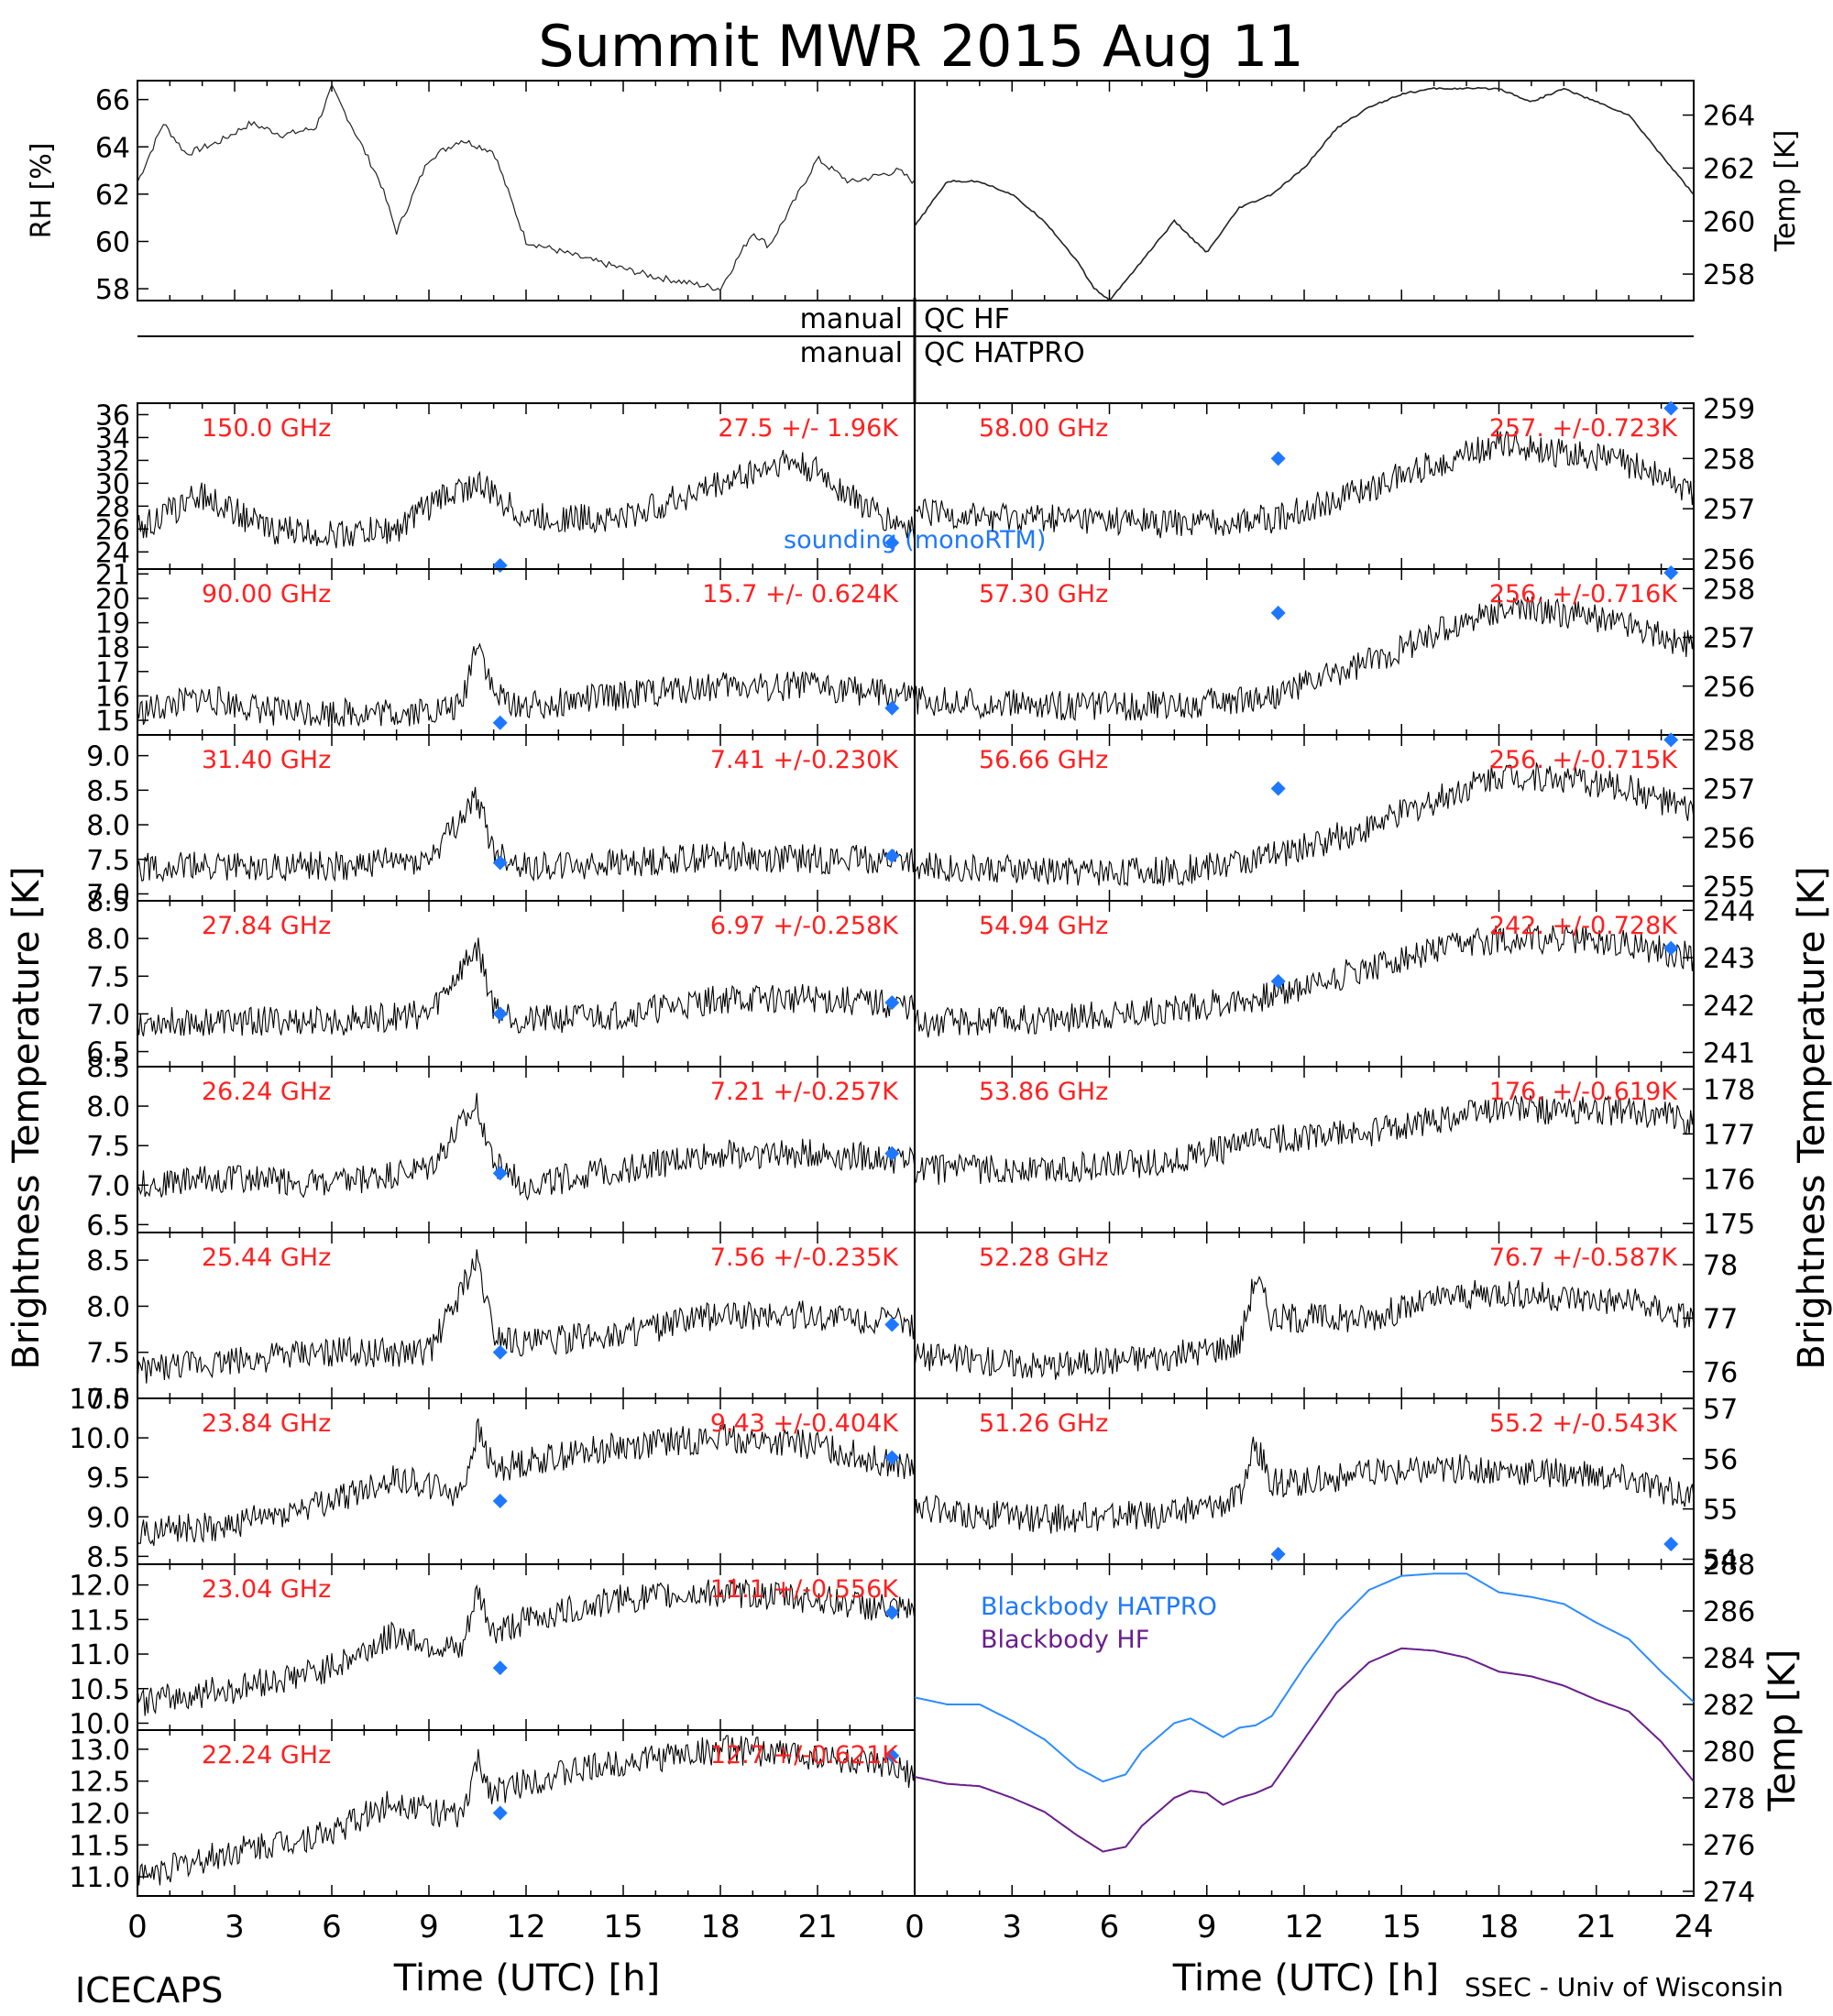  Describe the element at coordinates (1720, 1319) in the screenshot. I see `y-tick-label: 77` at that location.